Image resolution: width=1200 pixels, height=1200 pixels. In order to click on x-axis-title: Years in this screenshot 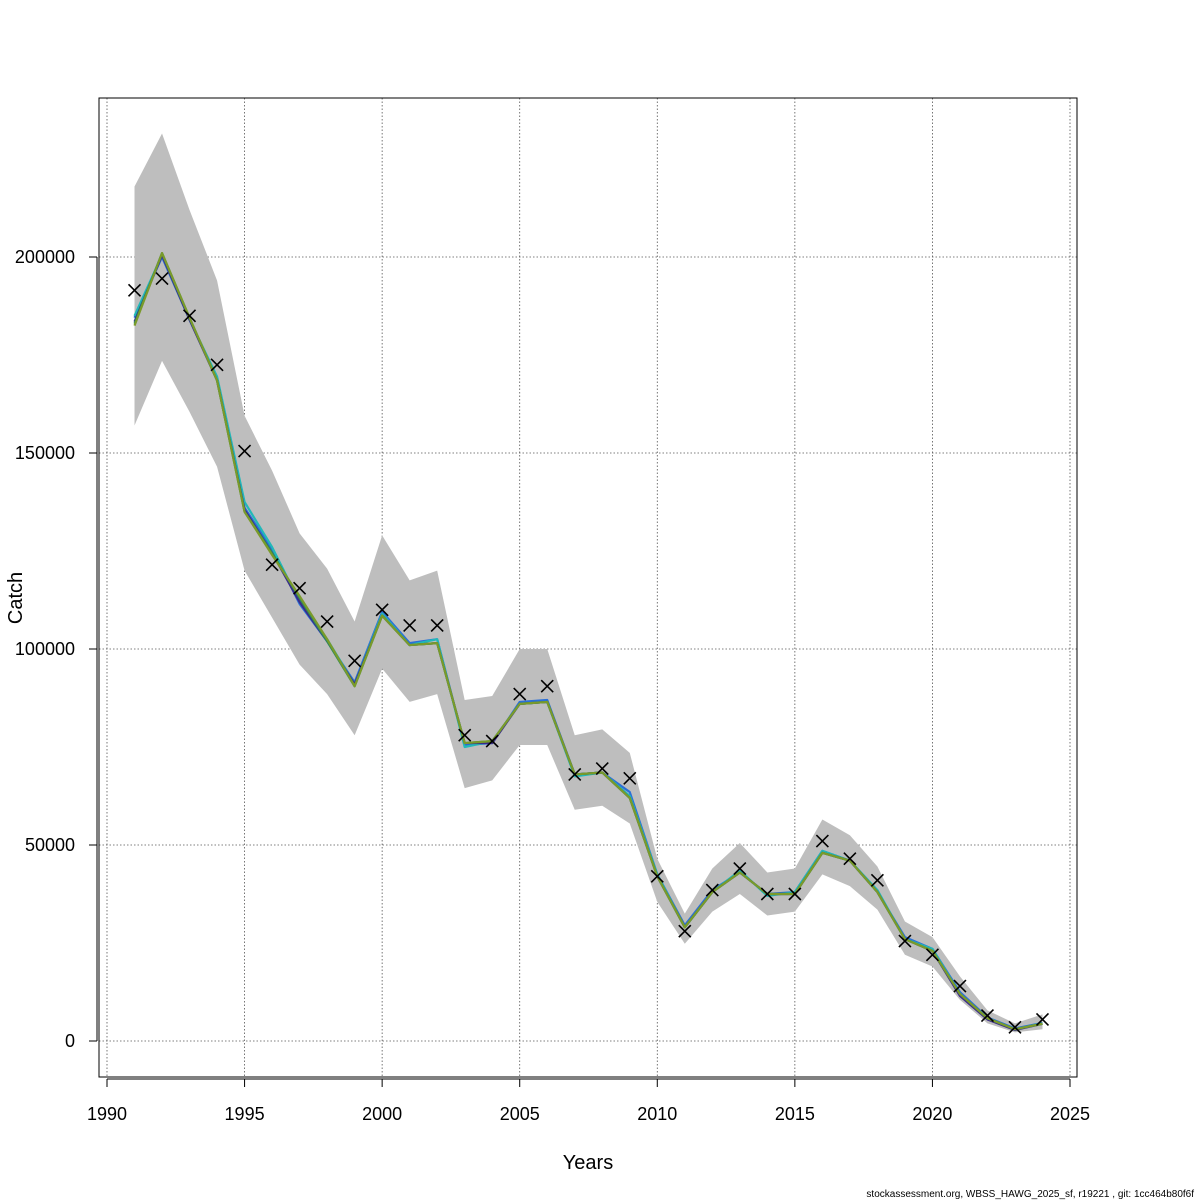, I will do `click(588, 1163)`.